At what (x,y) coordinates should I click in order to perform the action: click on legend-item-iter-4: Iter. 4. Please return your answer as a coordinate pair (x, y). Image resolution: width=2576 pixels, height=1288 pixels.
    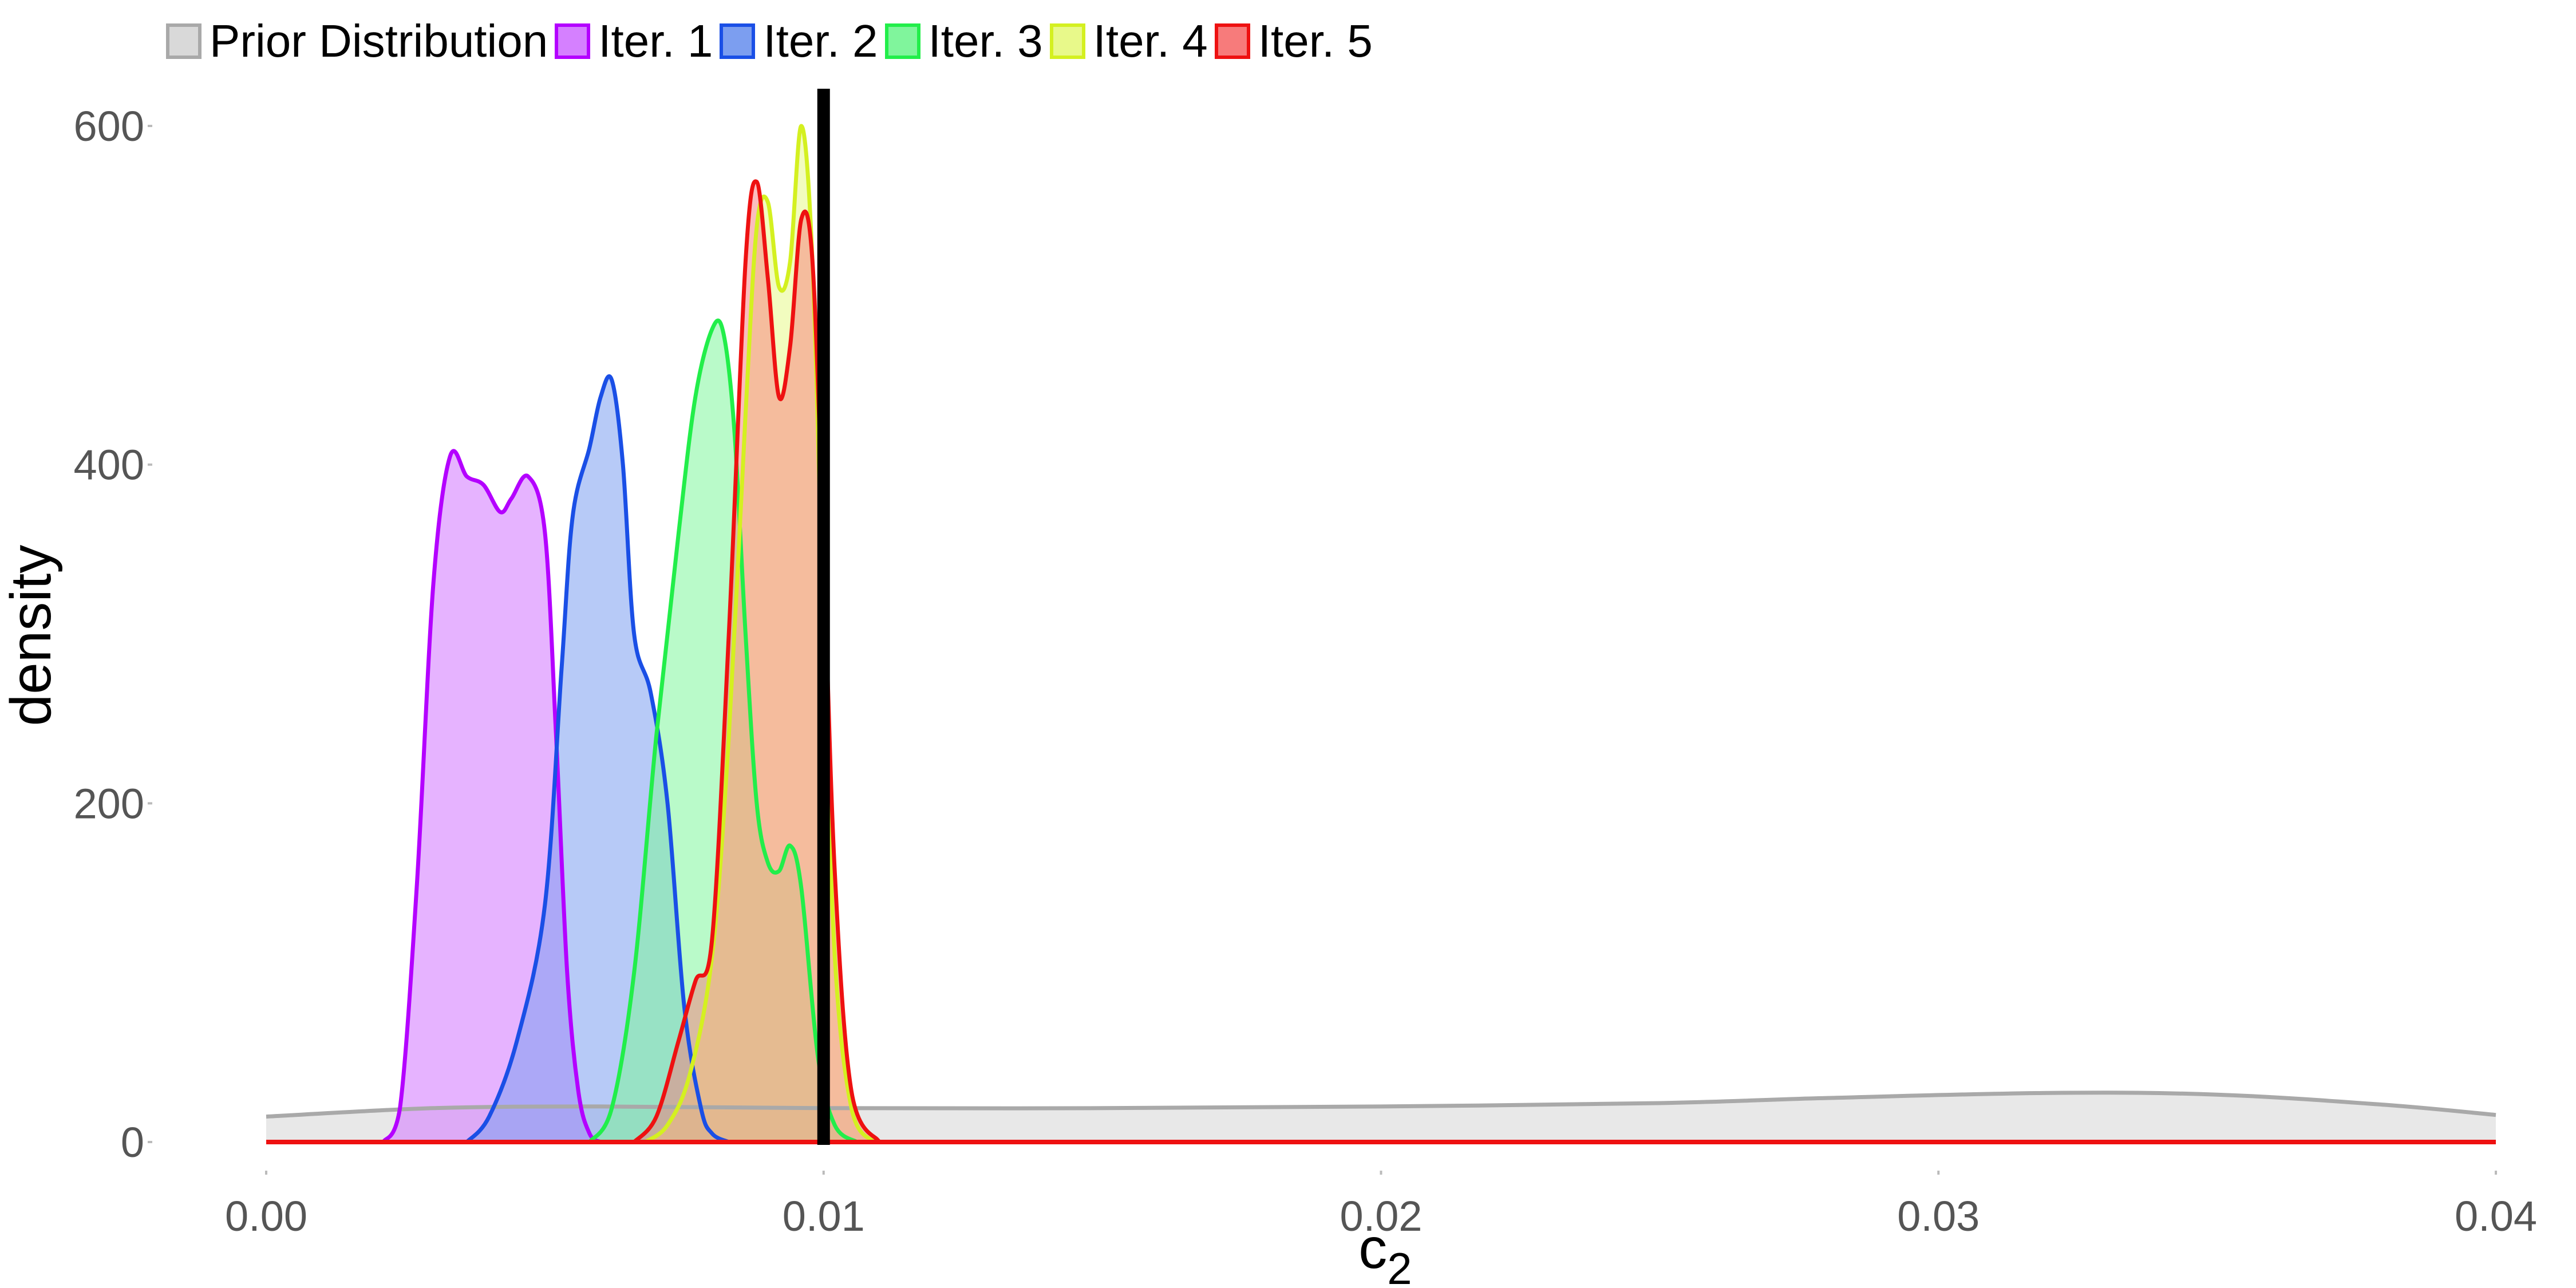
    Looking at the image, I should click on (1128, 41).